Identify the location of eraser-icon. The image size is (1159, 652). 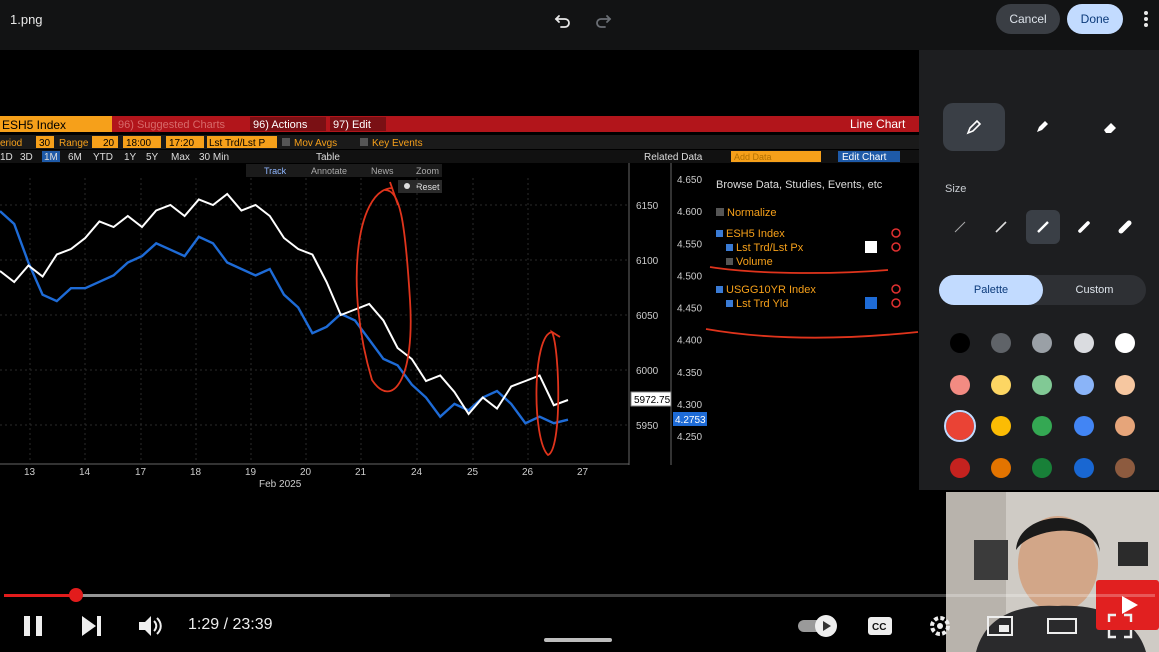
(1110, 128).